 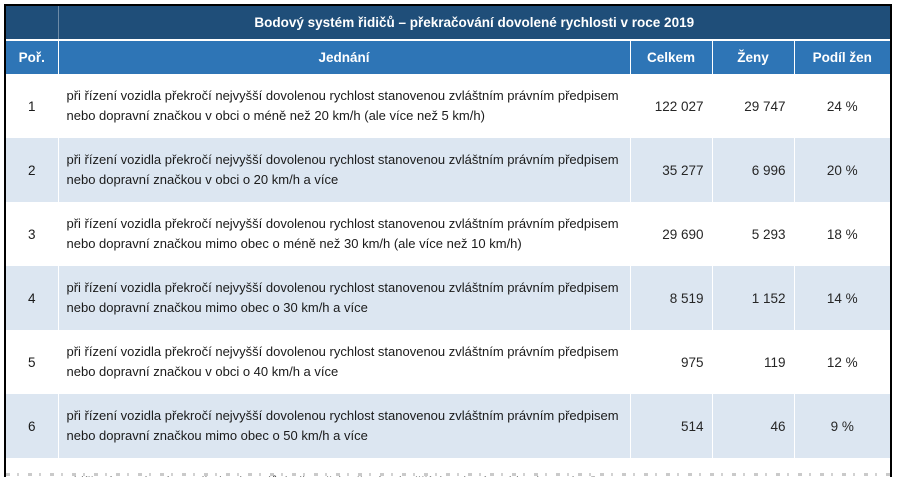 What do you see at coordinates (753, 467) in the screenshot?
I see `women-value: 0` at bounding box center [753, 467].